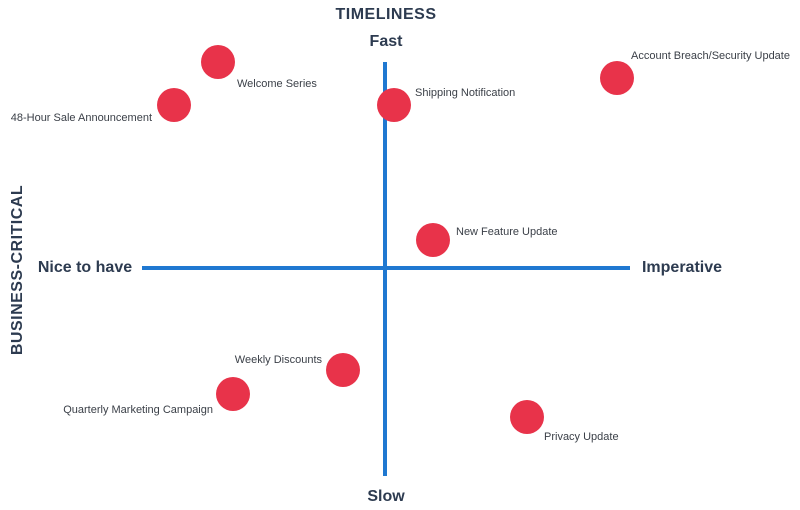 This screenshot has height=510, width=800. What do you see at coordinates (386, 496) in the screenshot?
I see `axis-bottom-label: Slow` at bounding box center [386, 496].